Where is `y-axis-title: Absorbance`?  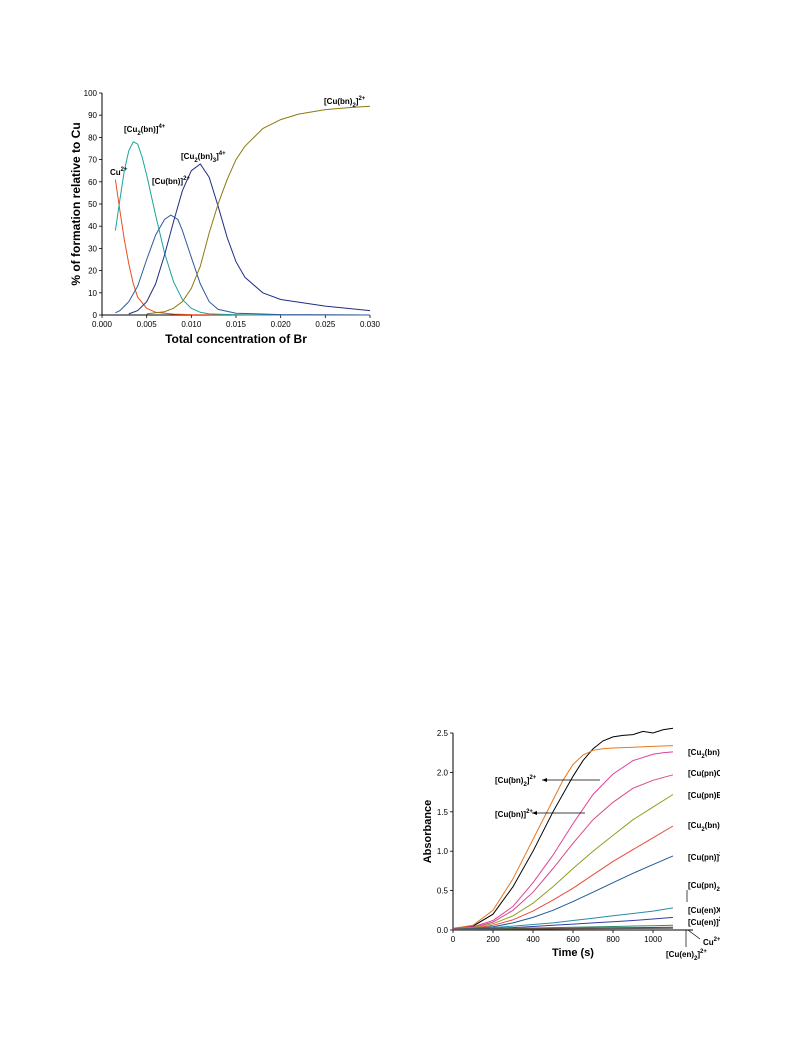 y-axis-title: Absorbance is located at coordinates (428, 832).